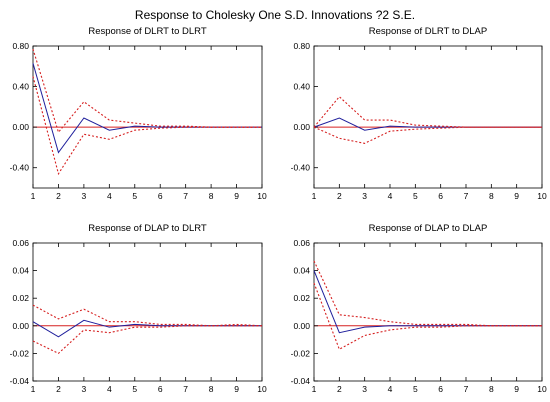 The width and height of the screenshot is (550, 402). Describe the element at coordinates (147, 228) in the screenshot. I see `panel-title: Response of DLAP to DLRT` at that location.